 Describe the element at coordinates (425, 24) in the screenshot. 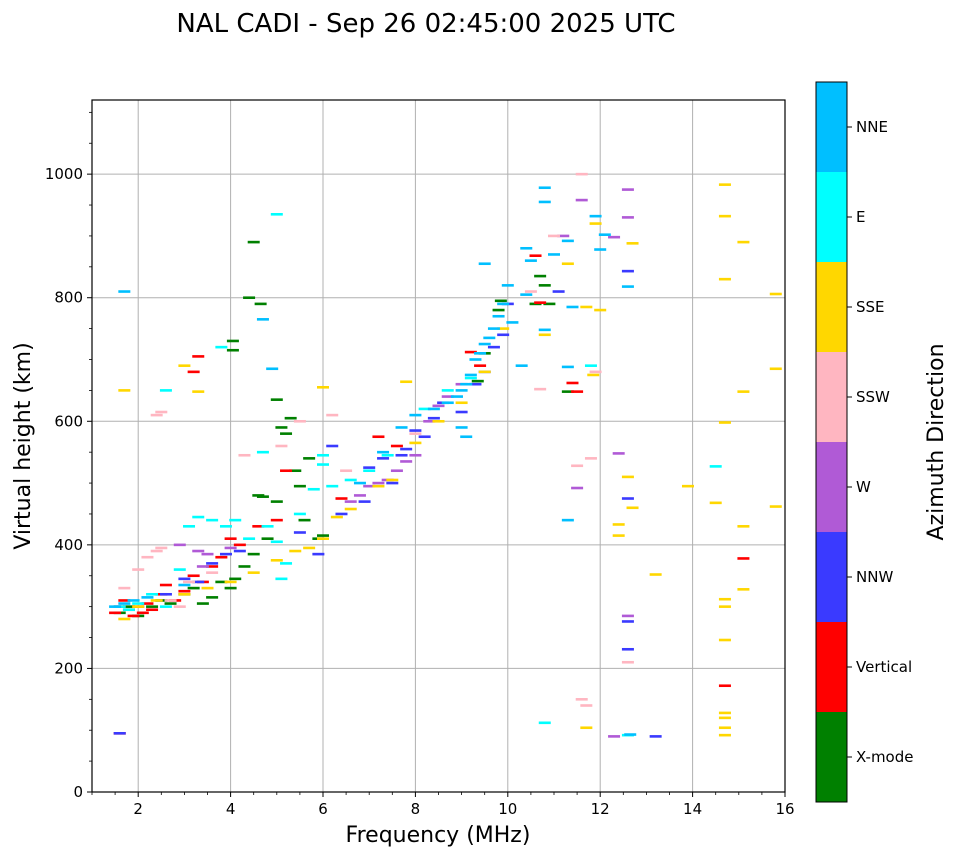

I see `chart-title: NAL CADI - Sep 26 02:45:00 2025 UTC` at that location.